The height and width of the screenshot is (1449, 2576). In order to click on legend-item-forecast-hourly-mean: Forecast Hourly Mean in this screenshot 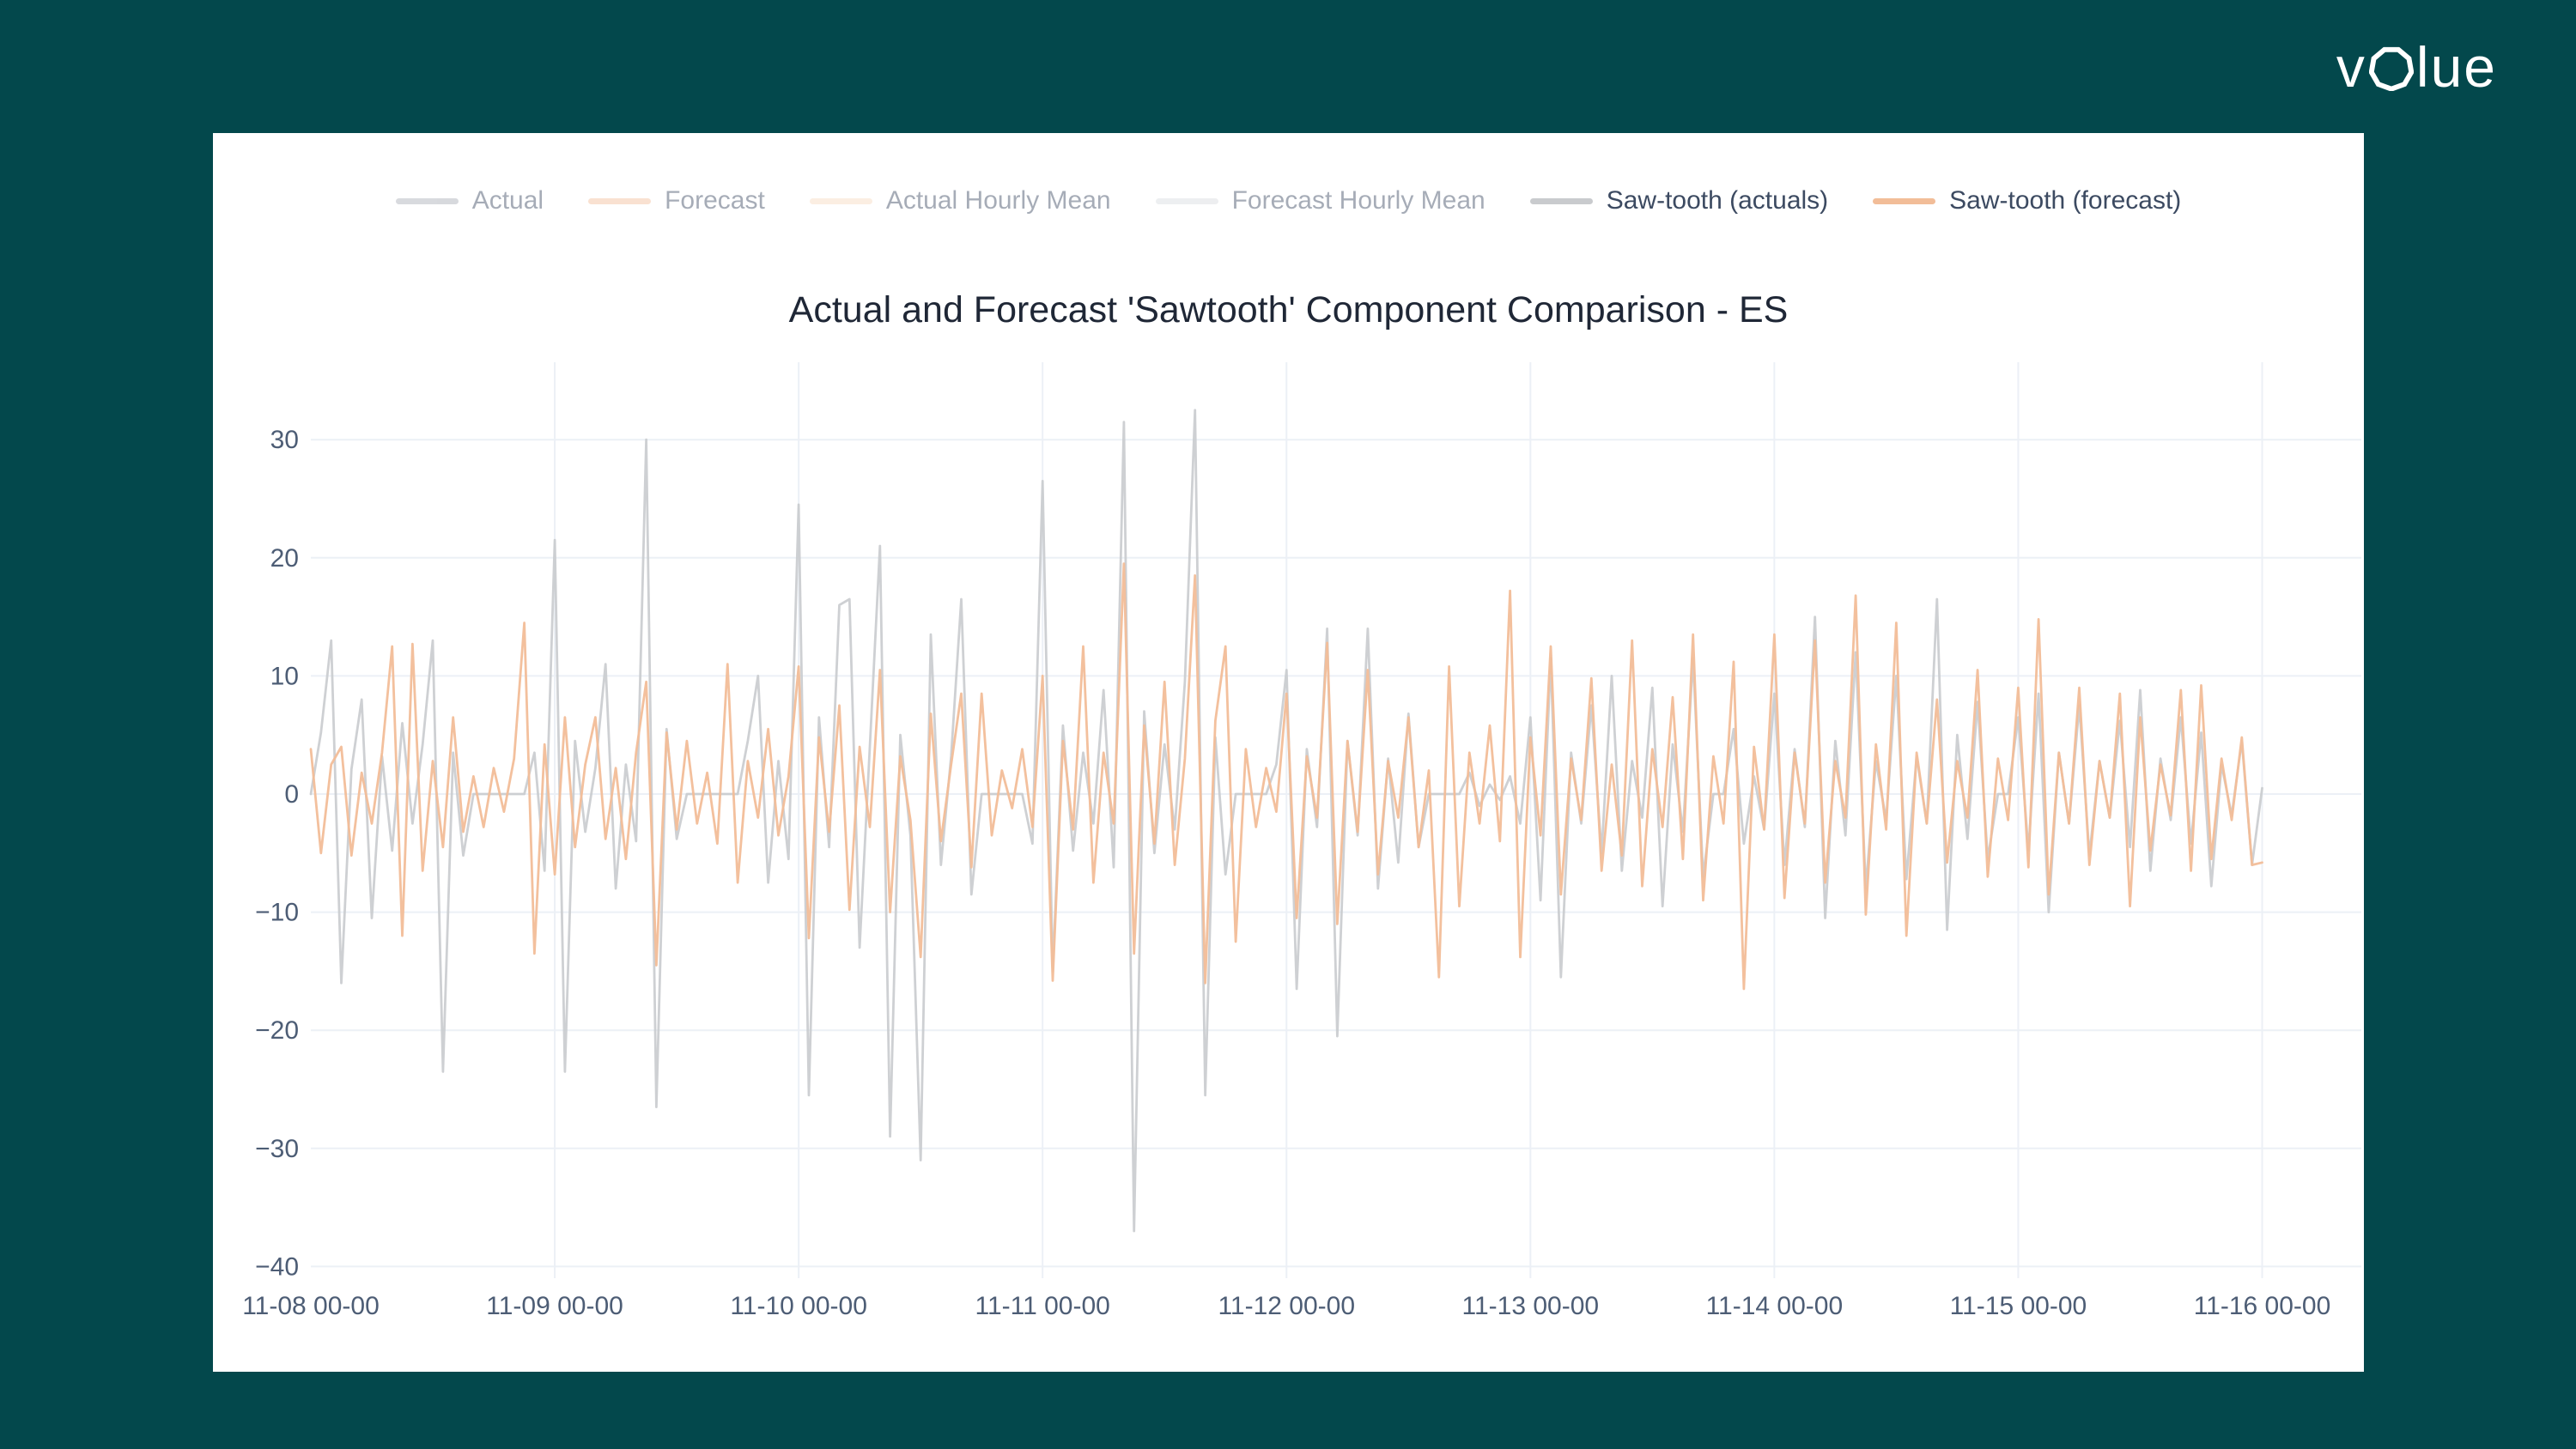, I will do `click(1320, 200)`.